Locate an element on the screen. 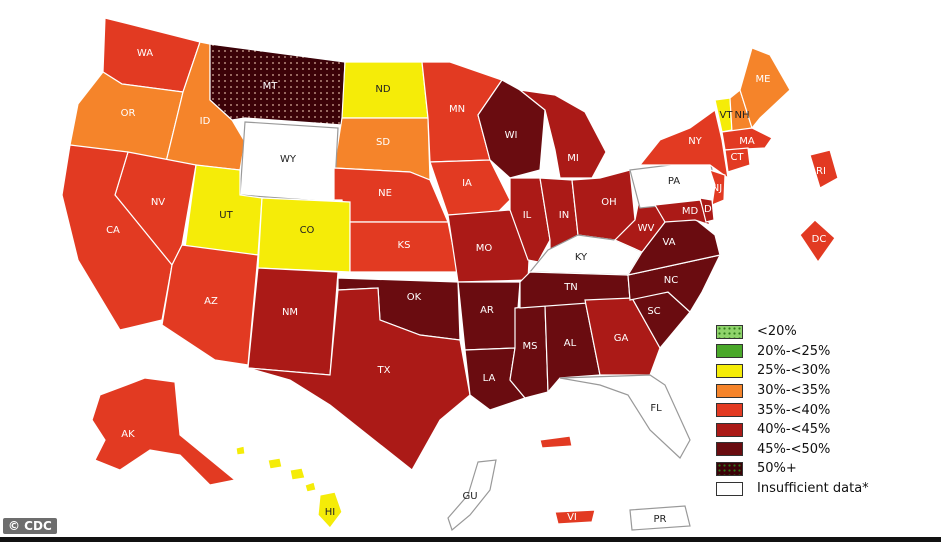 This screenshot has height=542, width=941. legend-label: 45%-<50% is located at coordinates (794, 449).